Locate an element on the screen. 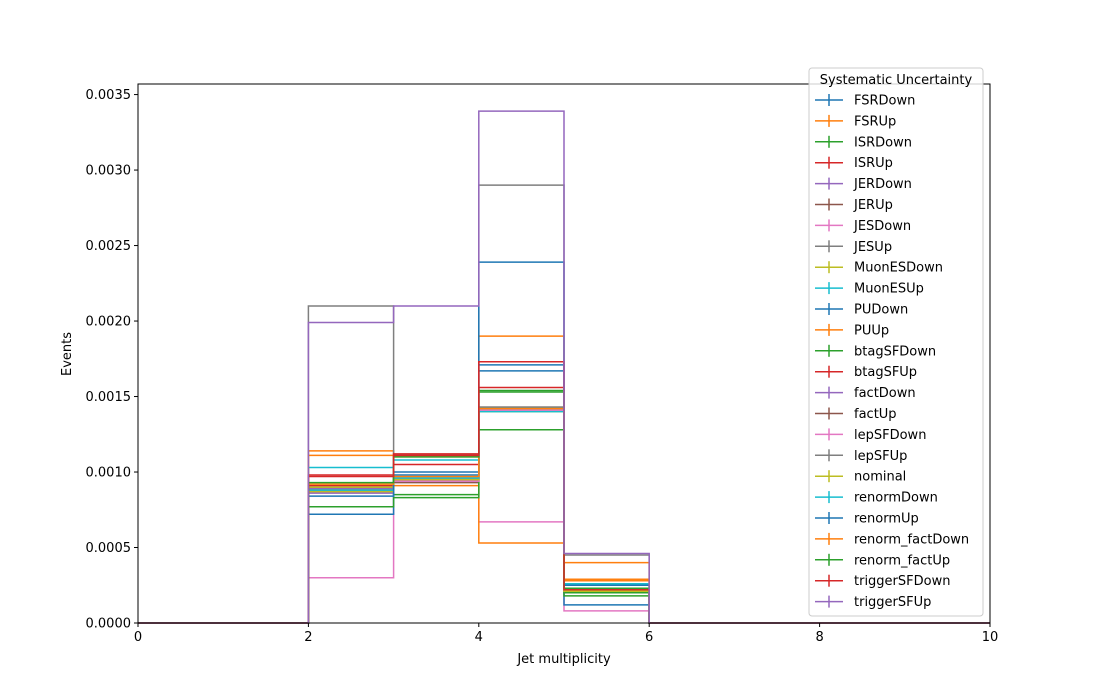 This screenshot has height=700, width=1100. legend-item: PUDown is located at coordinates (861, 310).